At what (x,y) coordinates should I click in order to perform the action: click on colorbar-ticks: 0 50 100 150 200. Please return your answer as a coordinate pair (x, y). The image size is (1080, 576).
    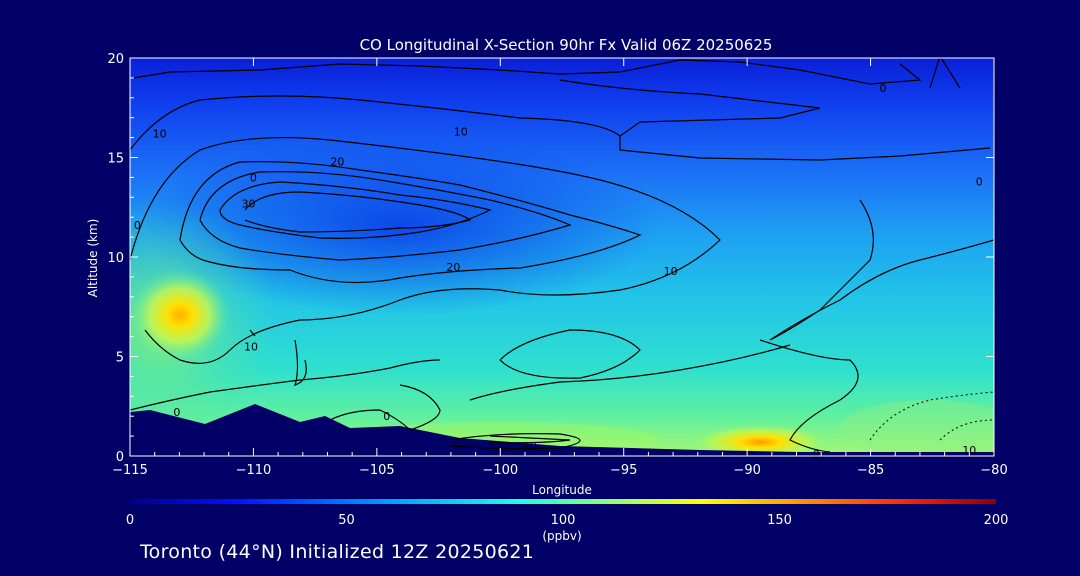
    Looking at the image, I should click on (567, 520).